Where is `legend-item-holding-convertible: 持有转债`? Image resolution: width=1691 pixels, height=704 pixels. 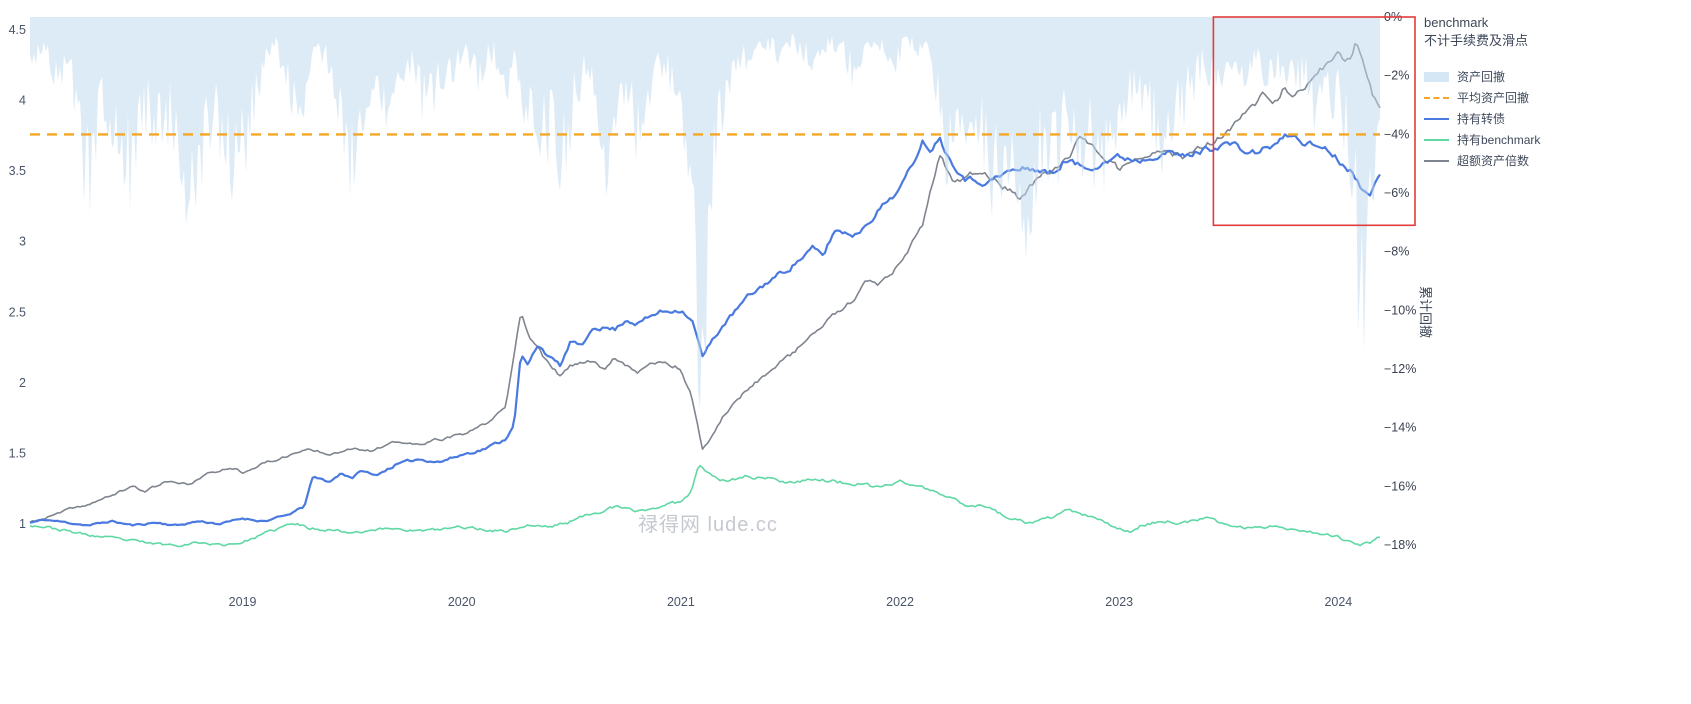 legend-item-holding-convertible: 持有转债 is located at coordinates (1549, 118).